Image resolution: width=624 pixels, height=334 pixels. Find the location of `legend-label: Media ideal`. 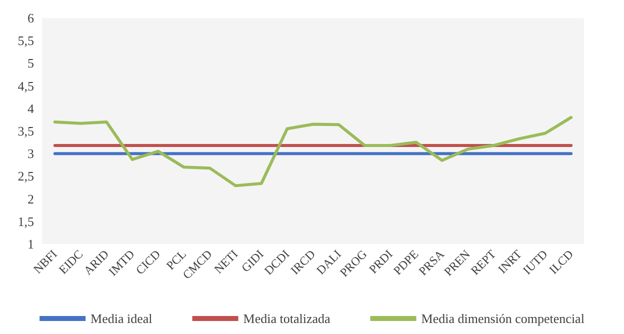

legend-label: Media ideal is located at coordinates (121, 318).